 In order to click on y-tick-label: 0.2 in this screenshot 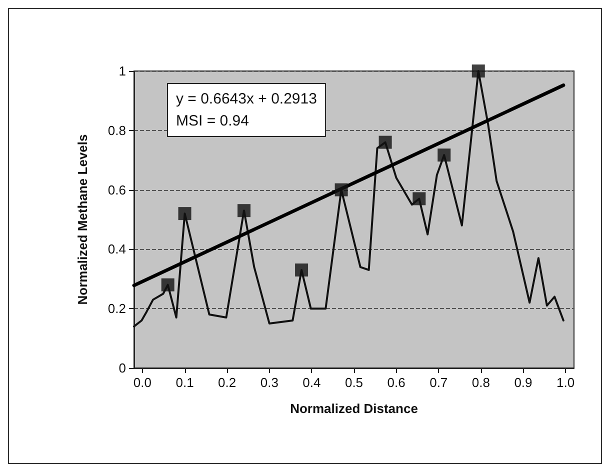, I will do `click(117, 308)`.